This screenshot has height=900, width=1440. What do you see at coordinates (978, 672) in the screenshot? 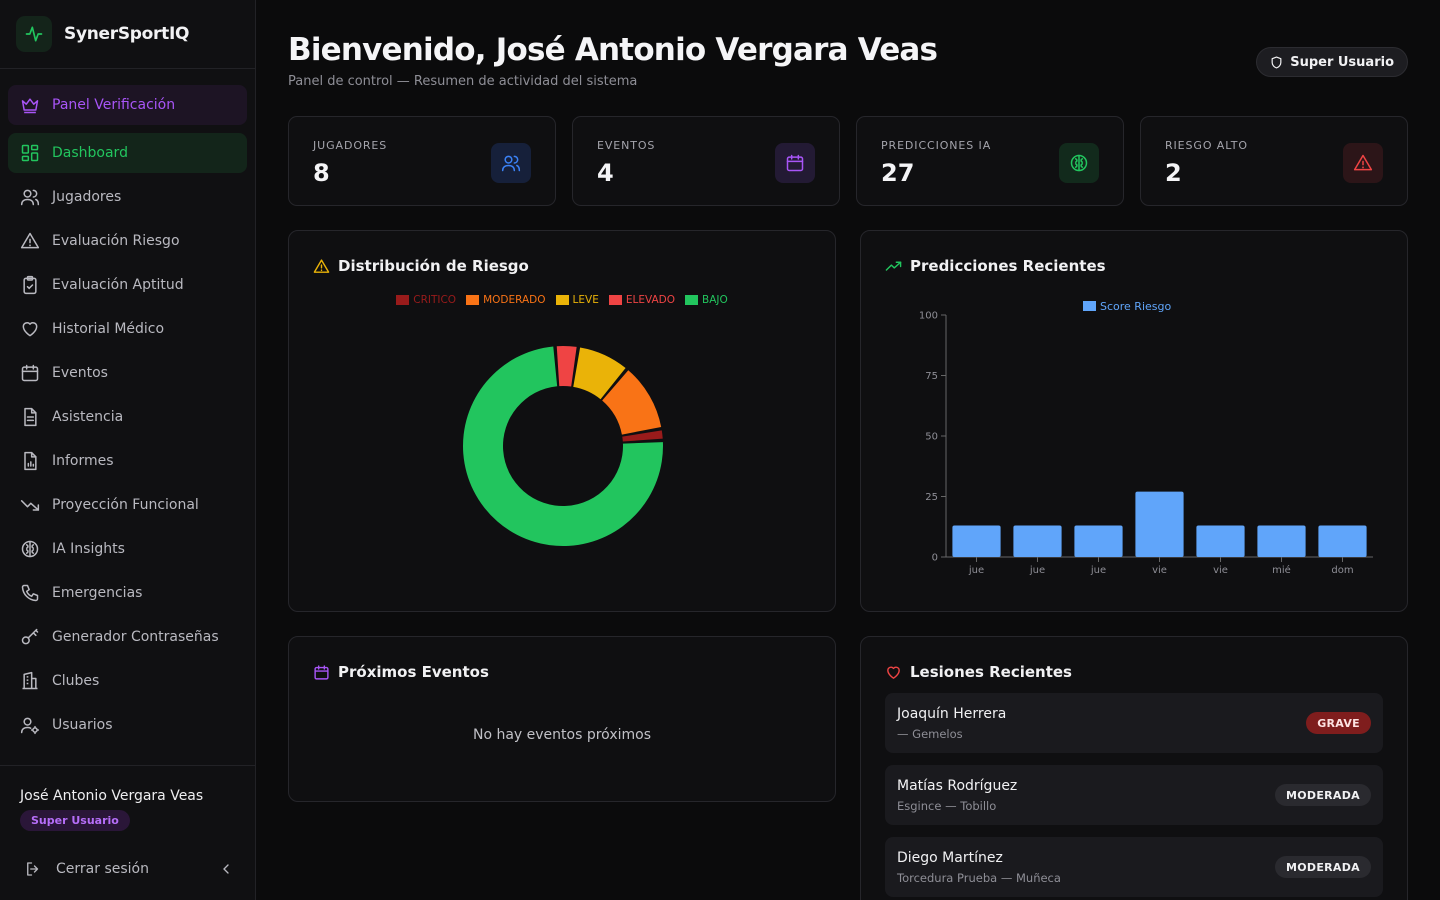
I see `card-title: Lesiones Recientes` at bounding box center [978, 672].